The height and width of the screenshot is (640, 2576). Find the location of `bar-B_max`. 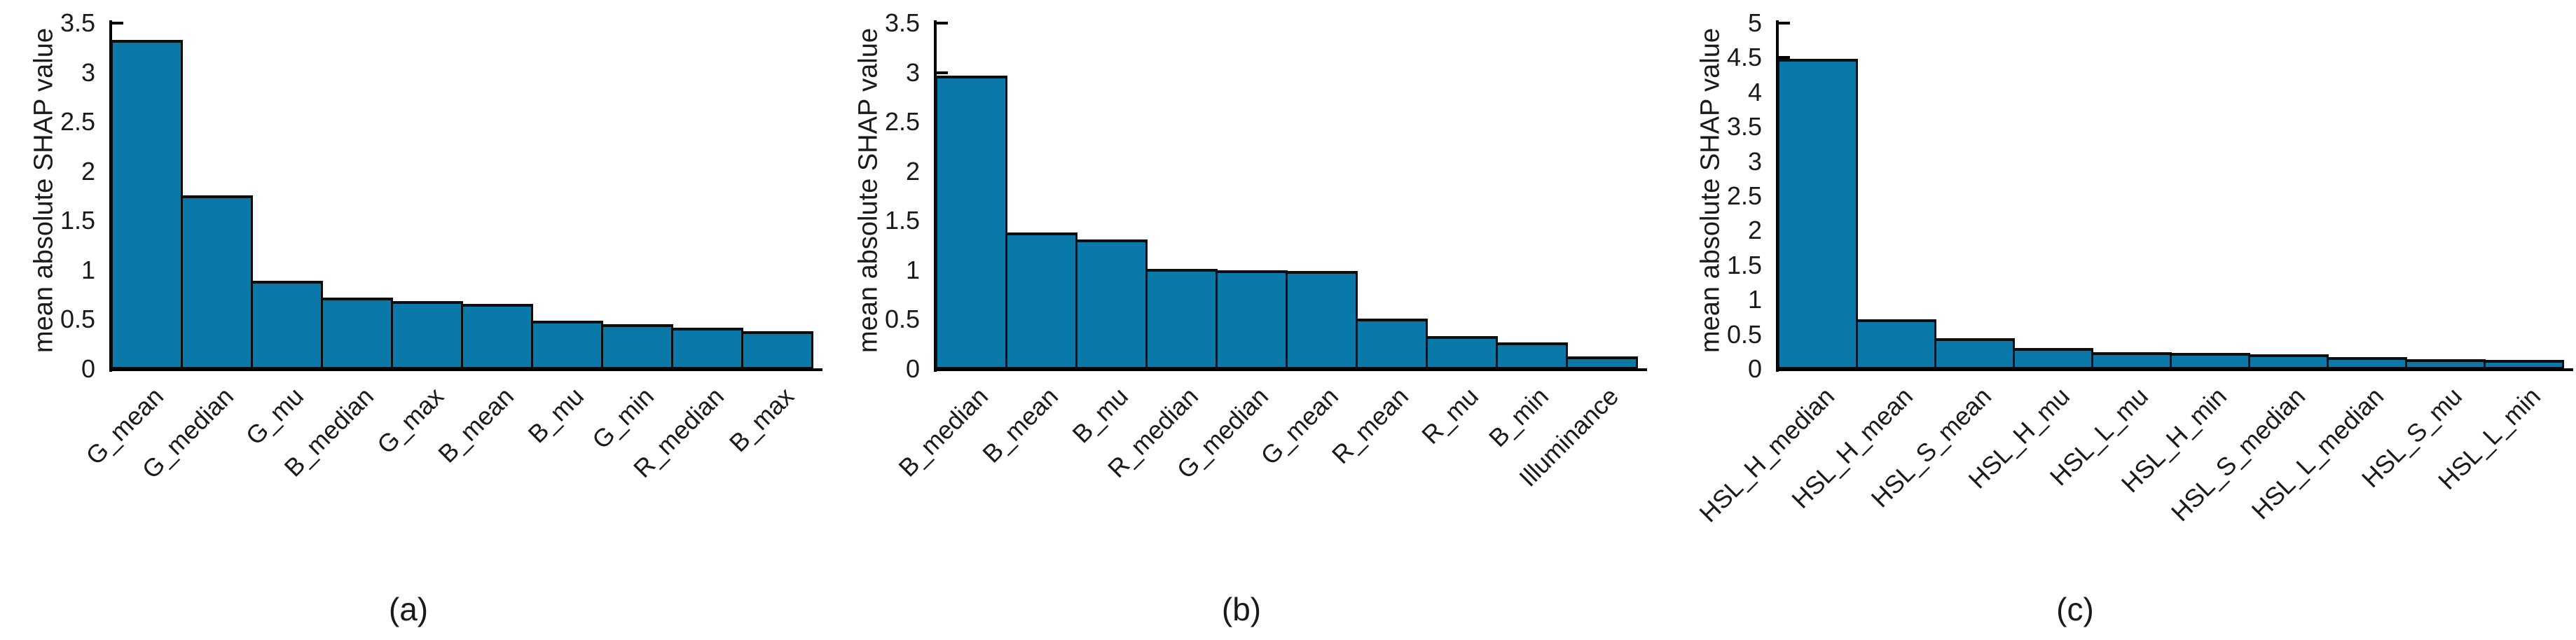

bar-B_max is located at coordinates (777, 350).